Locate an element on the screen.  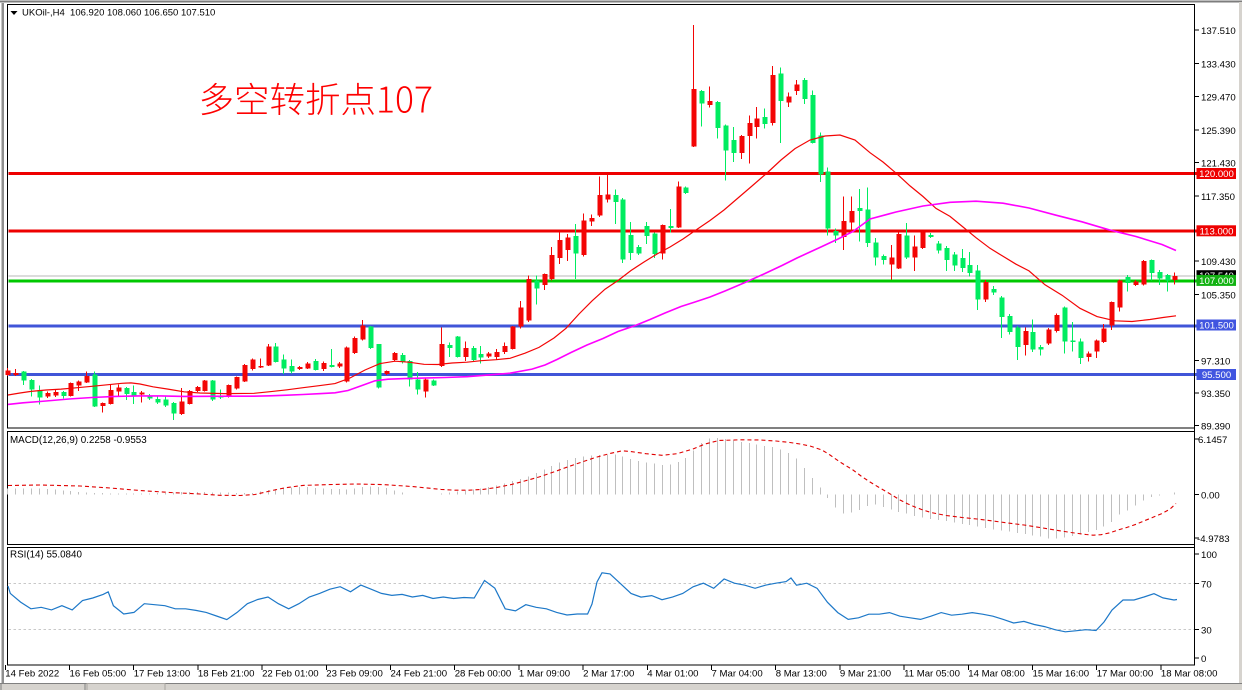
svg-text: -4.9783 is located at coordinates (1213, 539).